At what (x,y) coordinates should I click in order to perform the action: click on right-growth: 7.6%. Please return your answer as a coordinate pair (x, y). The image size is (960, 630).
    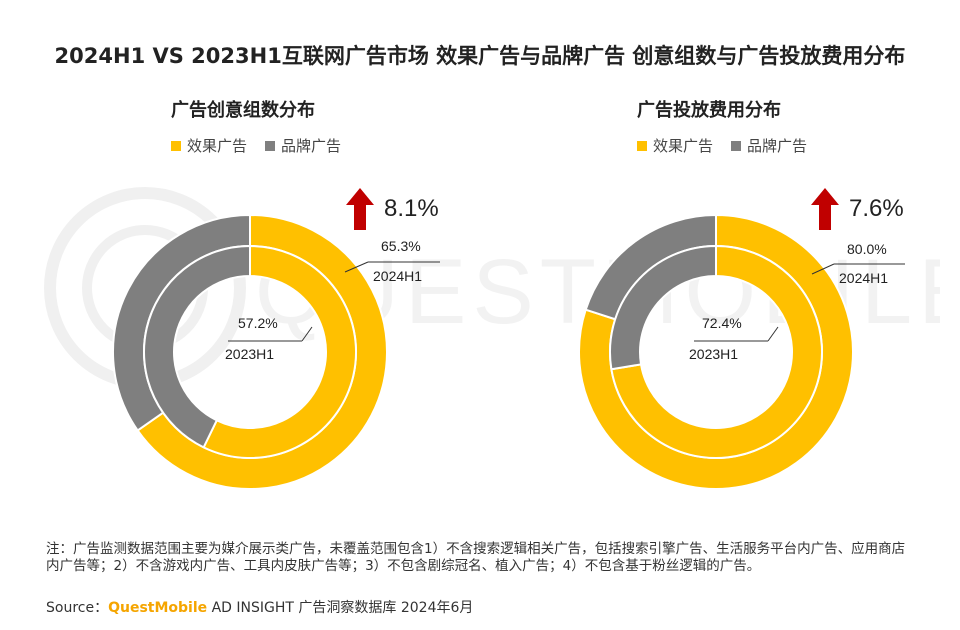
    Looking at the image, I should click on (857, 209).